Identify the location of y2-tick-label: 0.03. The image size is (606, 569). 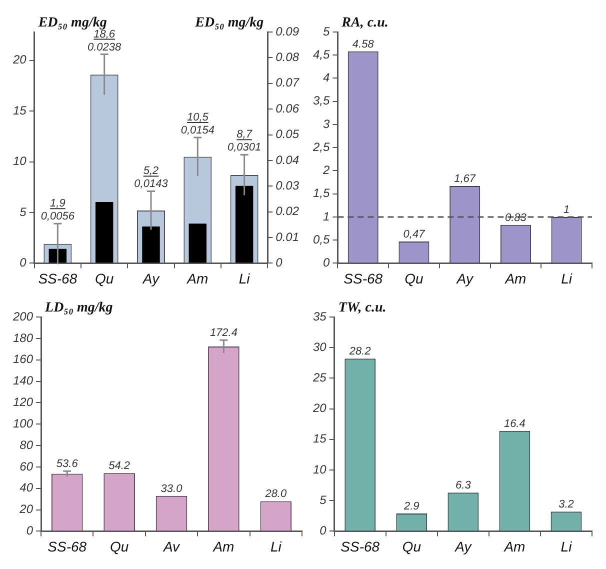
(288, 185).